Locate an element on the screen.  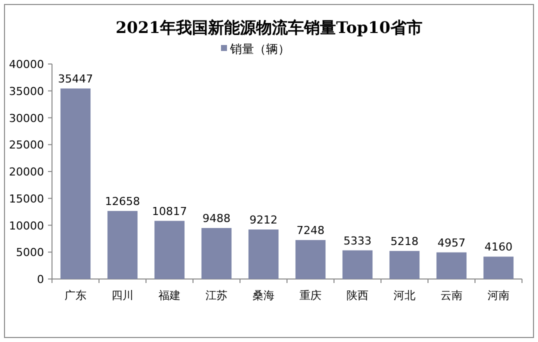
x-tick-label: 河南 is located at coordinates (499, 295).